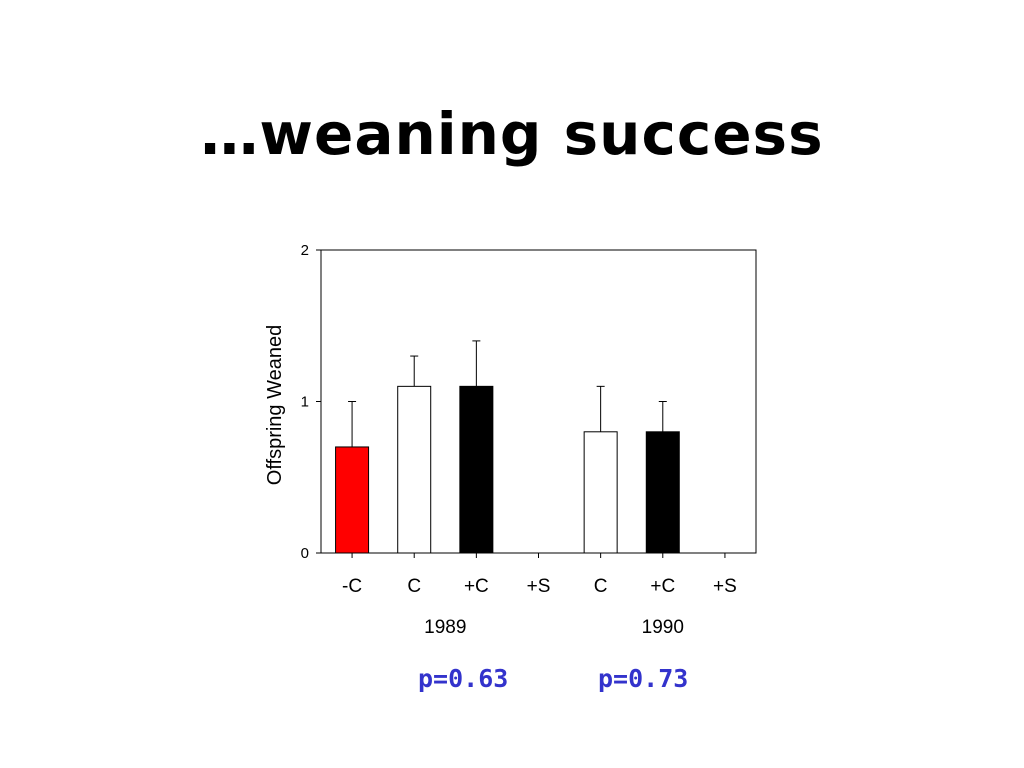 Image resolution: width=1024 pixels, height=768 pixels. I want to click on x-group-label: 1990, so click(663, 627).